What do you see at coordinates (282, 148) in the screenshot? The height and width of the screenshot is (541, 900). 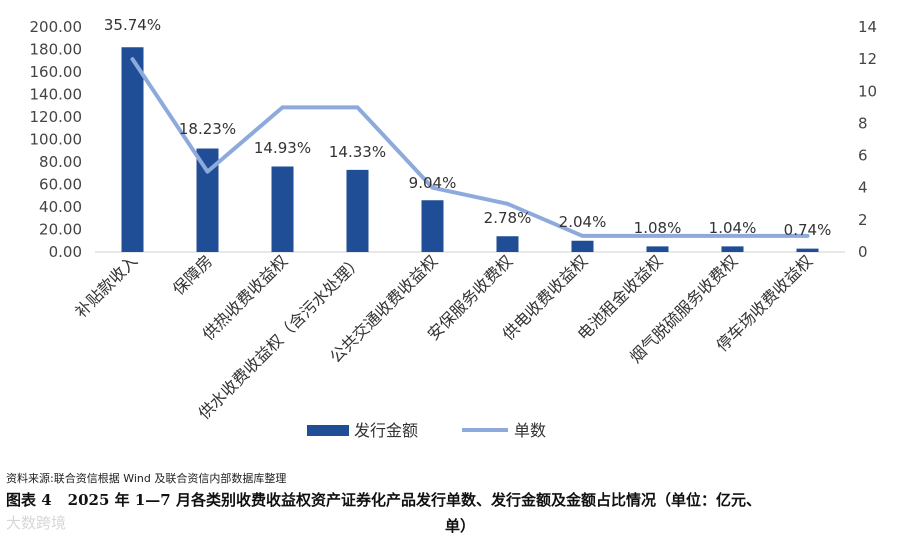 I see `bar-data-label: 14.93%` at bounding box center [282, 148].